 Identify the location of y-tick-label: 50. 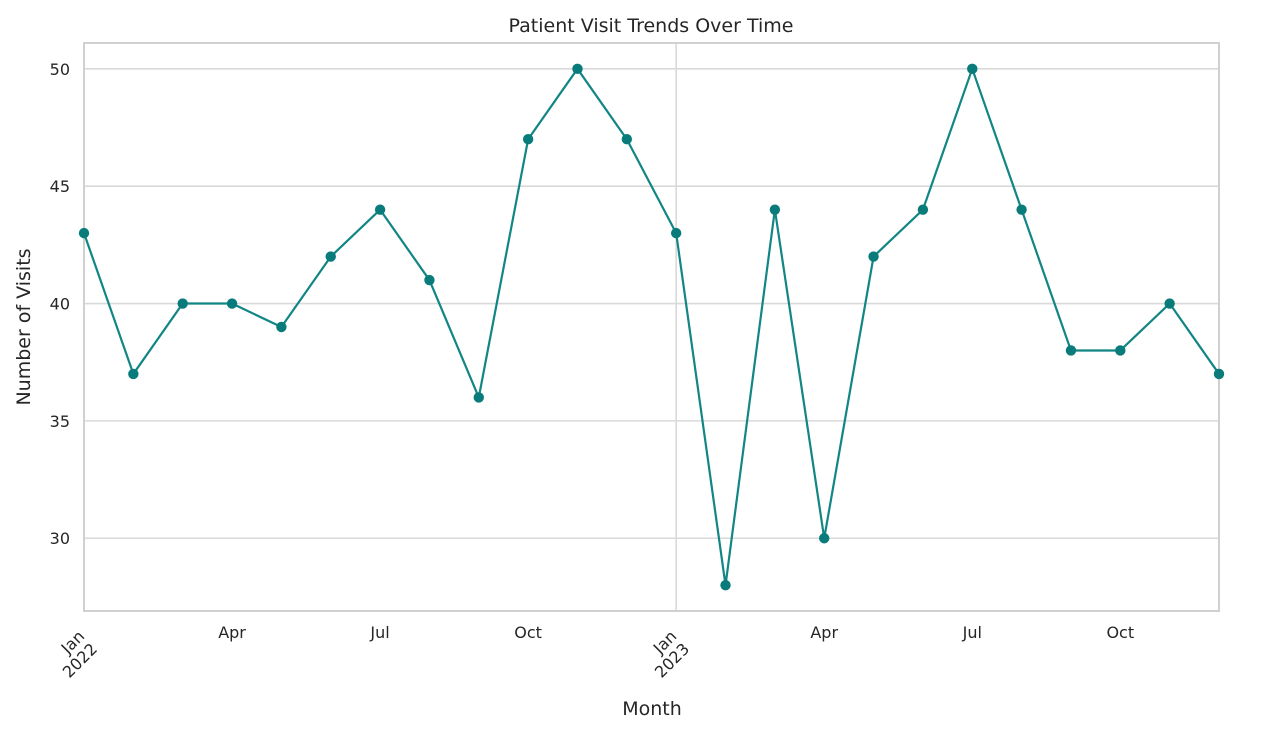
(60, 69).